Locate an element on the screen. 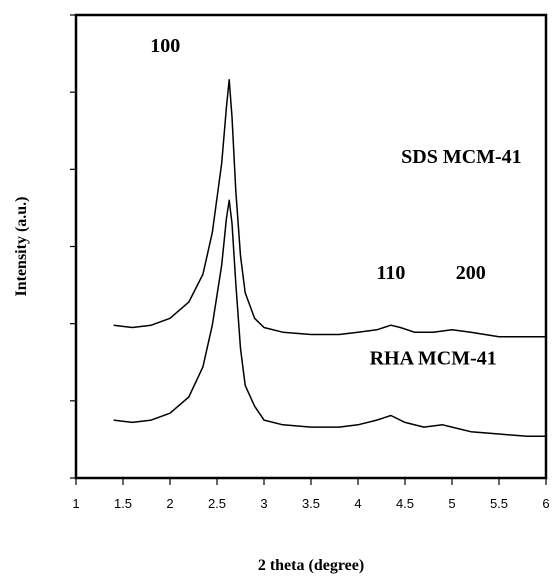  annotation-label: 110 is located at coordinates (390, 273).